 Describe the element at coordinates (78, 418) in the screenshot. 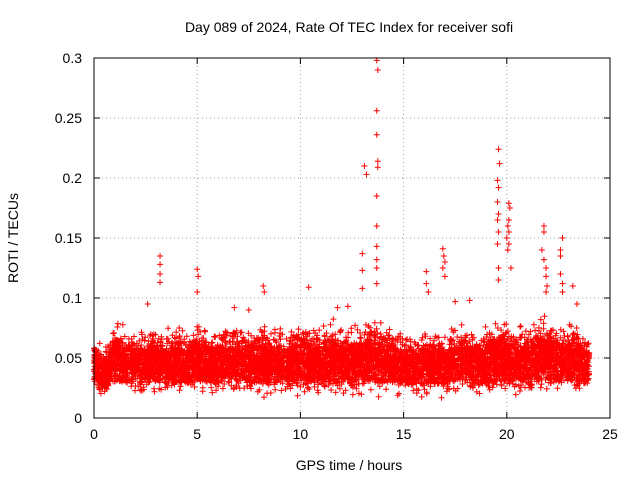

I see `y-tick-label: 0` at that location.